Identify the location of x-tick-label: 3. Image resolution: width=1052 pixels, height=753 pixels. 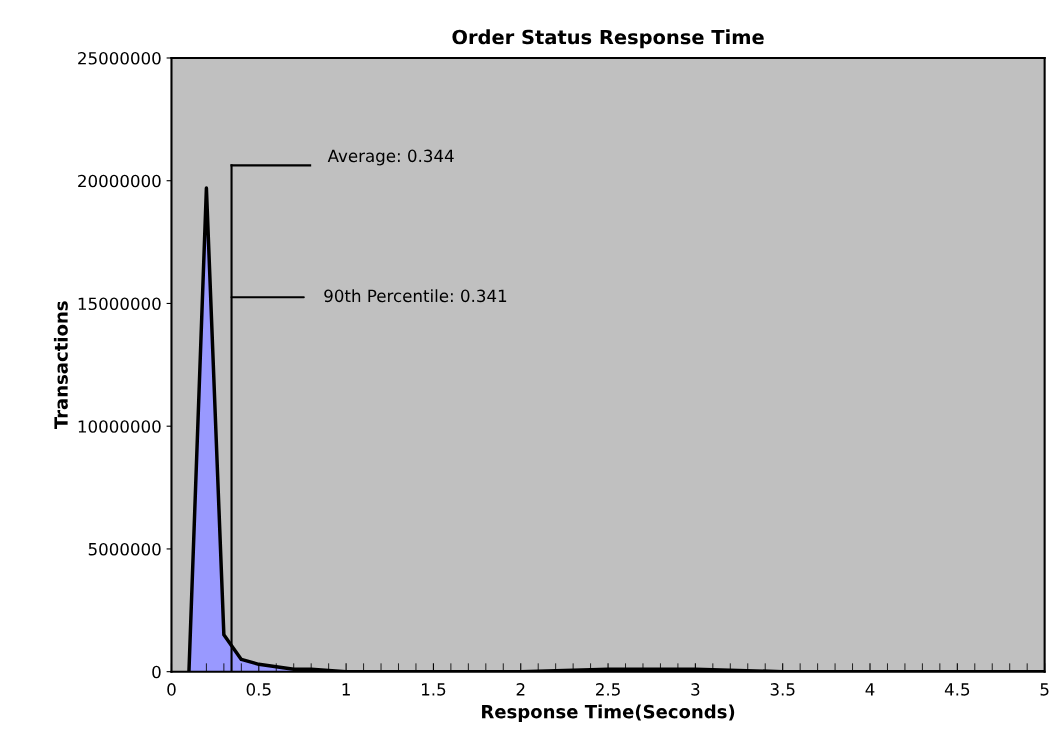
(695, 689).